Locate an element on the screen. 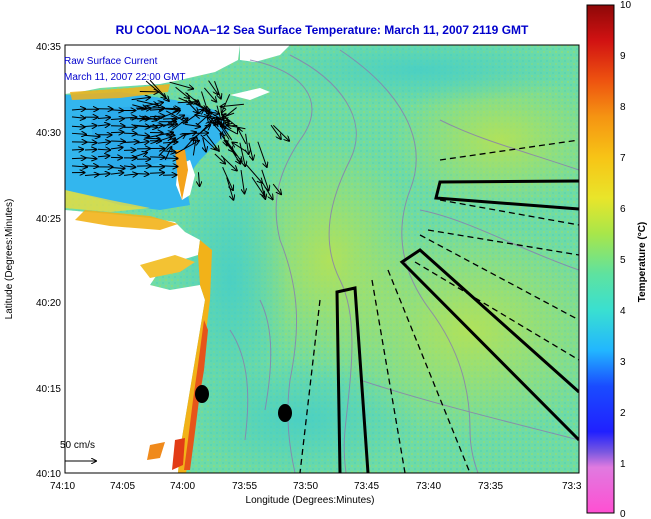  surface-current-vectors is located at coordinates (180, 139).